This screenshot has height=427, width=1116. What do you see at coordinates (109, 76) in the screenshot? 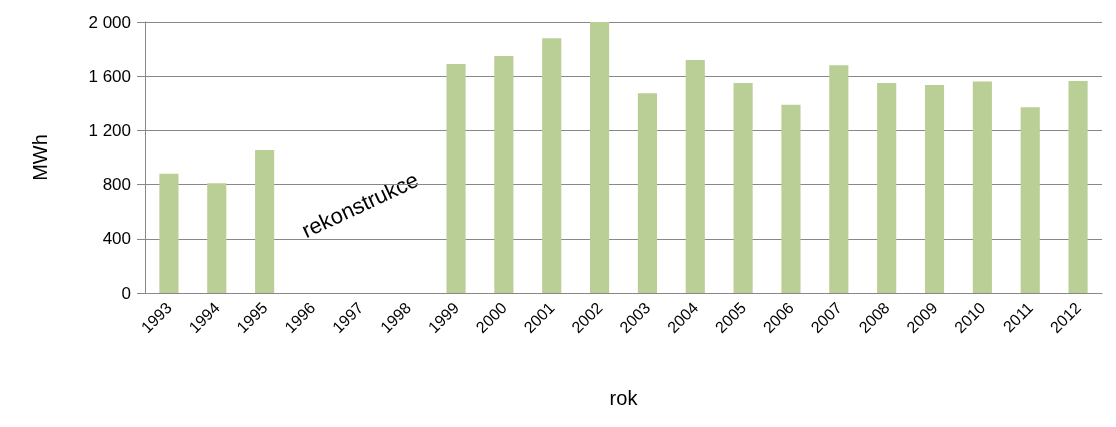
I see `y-tick-label: 1 600` at bounding box center [109, 76].